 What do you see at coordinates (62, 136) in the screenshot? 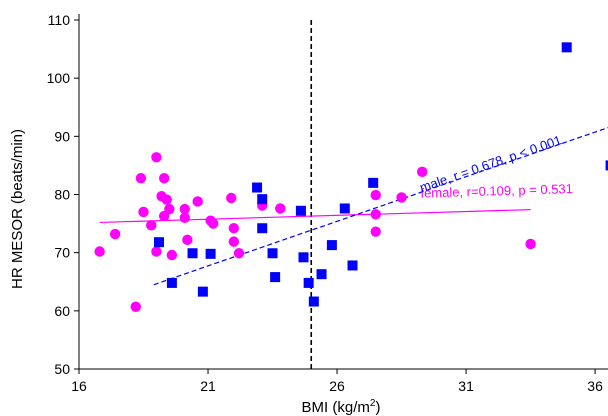
I see `y-tick-label: 90` at bounding box center [62, 136].